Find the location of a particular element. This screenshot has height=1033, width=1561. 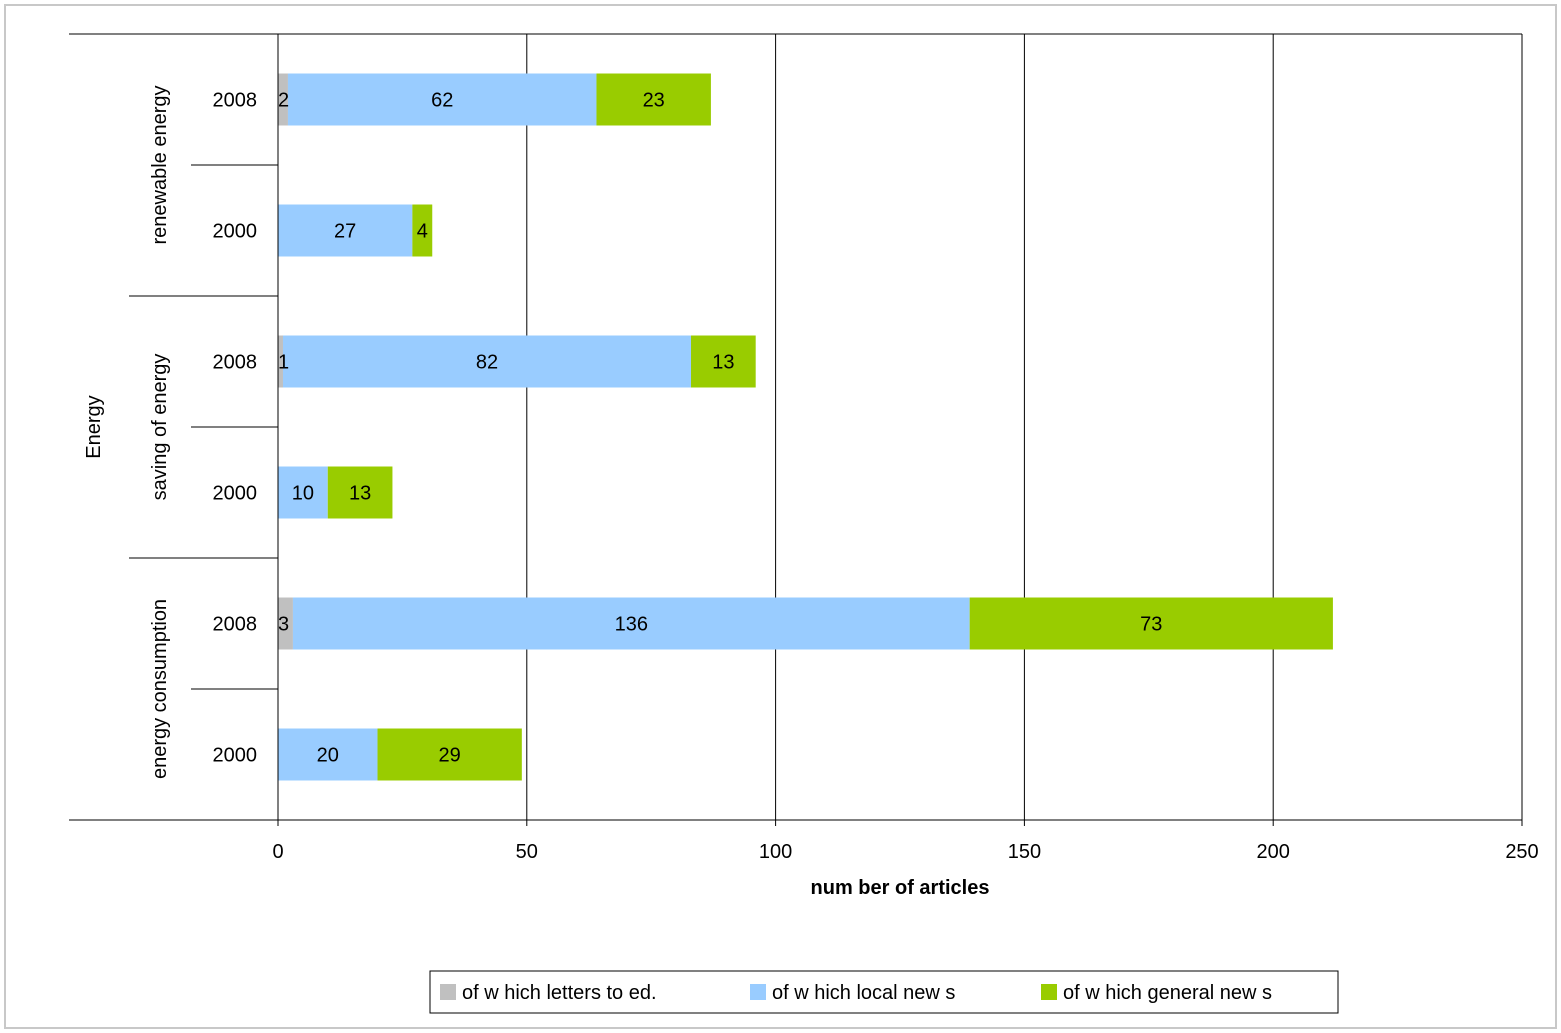

group-label: renewable energy is located at coordinates (160, 165).